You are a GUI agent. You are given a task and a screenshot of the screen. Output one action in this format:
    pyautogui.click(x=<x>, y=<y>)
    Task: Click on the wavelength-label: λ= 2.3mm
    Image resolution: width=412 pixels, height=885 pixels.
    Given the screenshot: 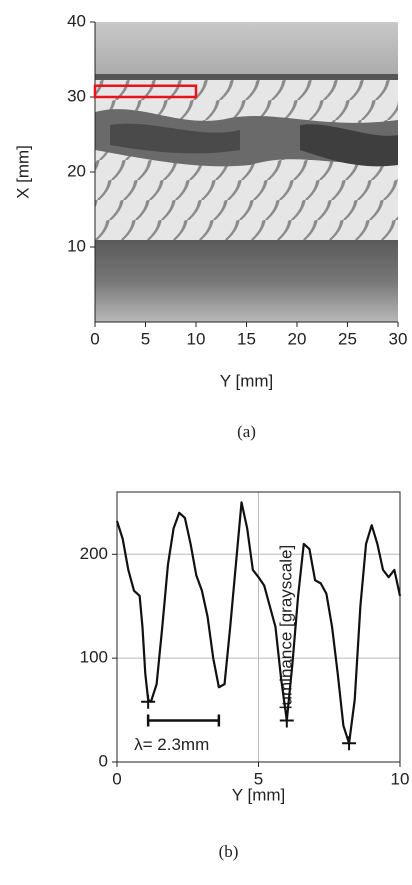 What is the action you would take?
    pyautogui.click(x=171, y=744)
    